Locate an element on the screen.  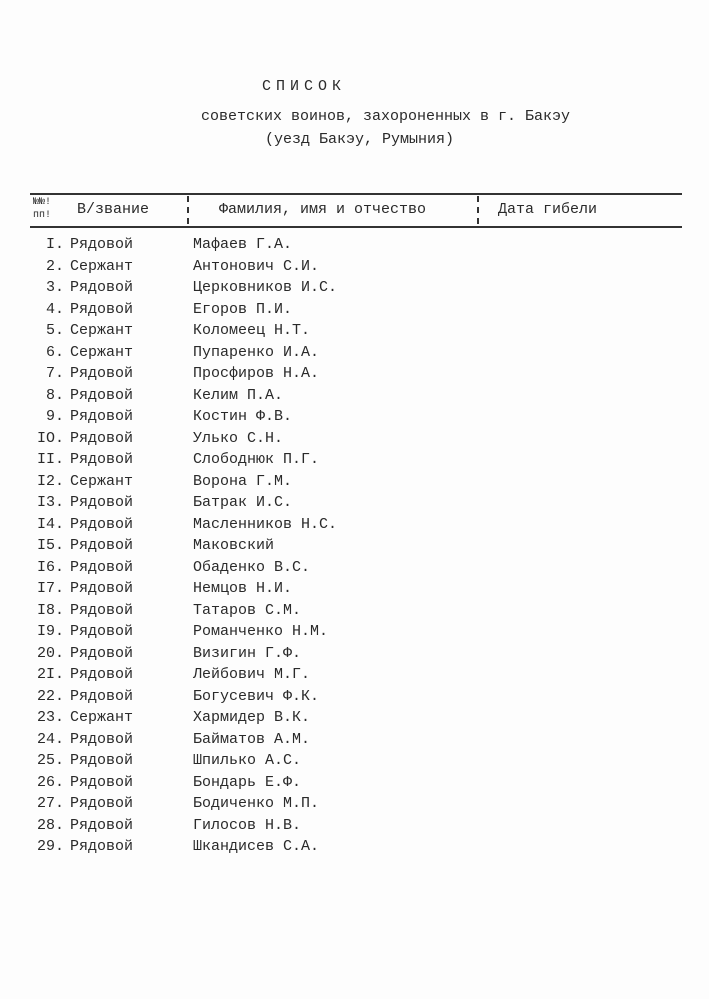
header-date: Дата гибели is located at coordinates (548, 209).